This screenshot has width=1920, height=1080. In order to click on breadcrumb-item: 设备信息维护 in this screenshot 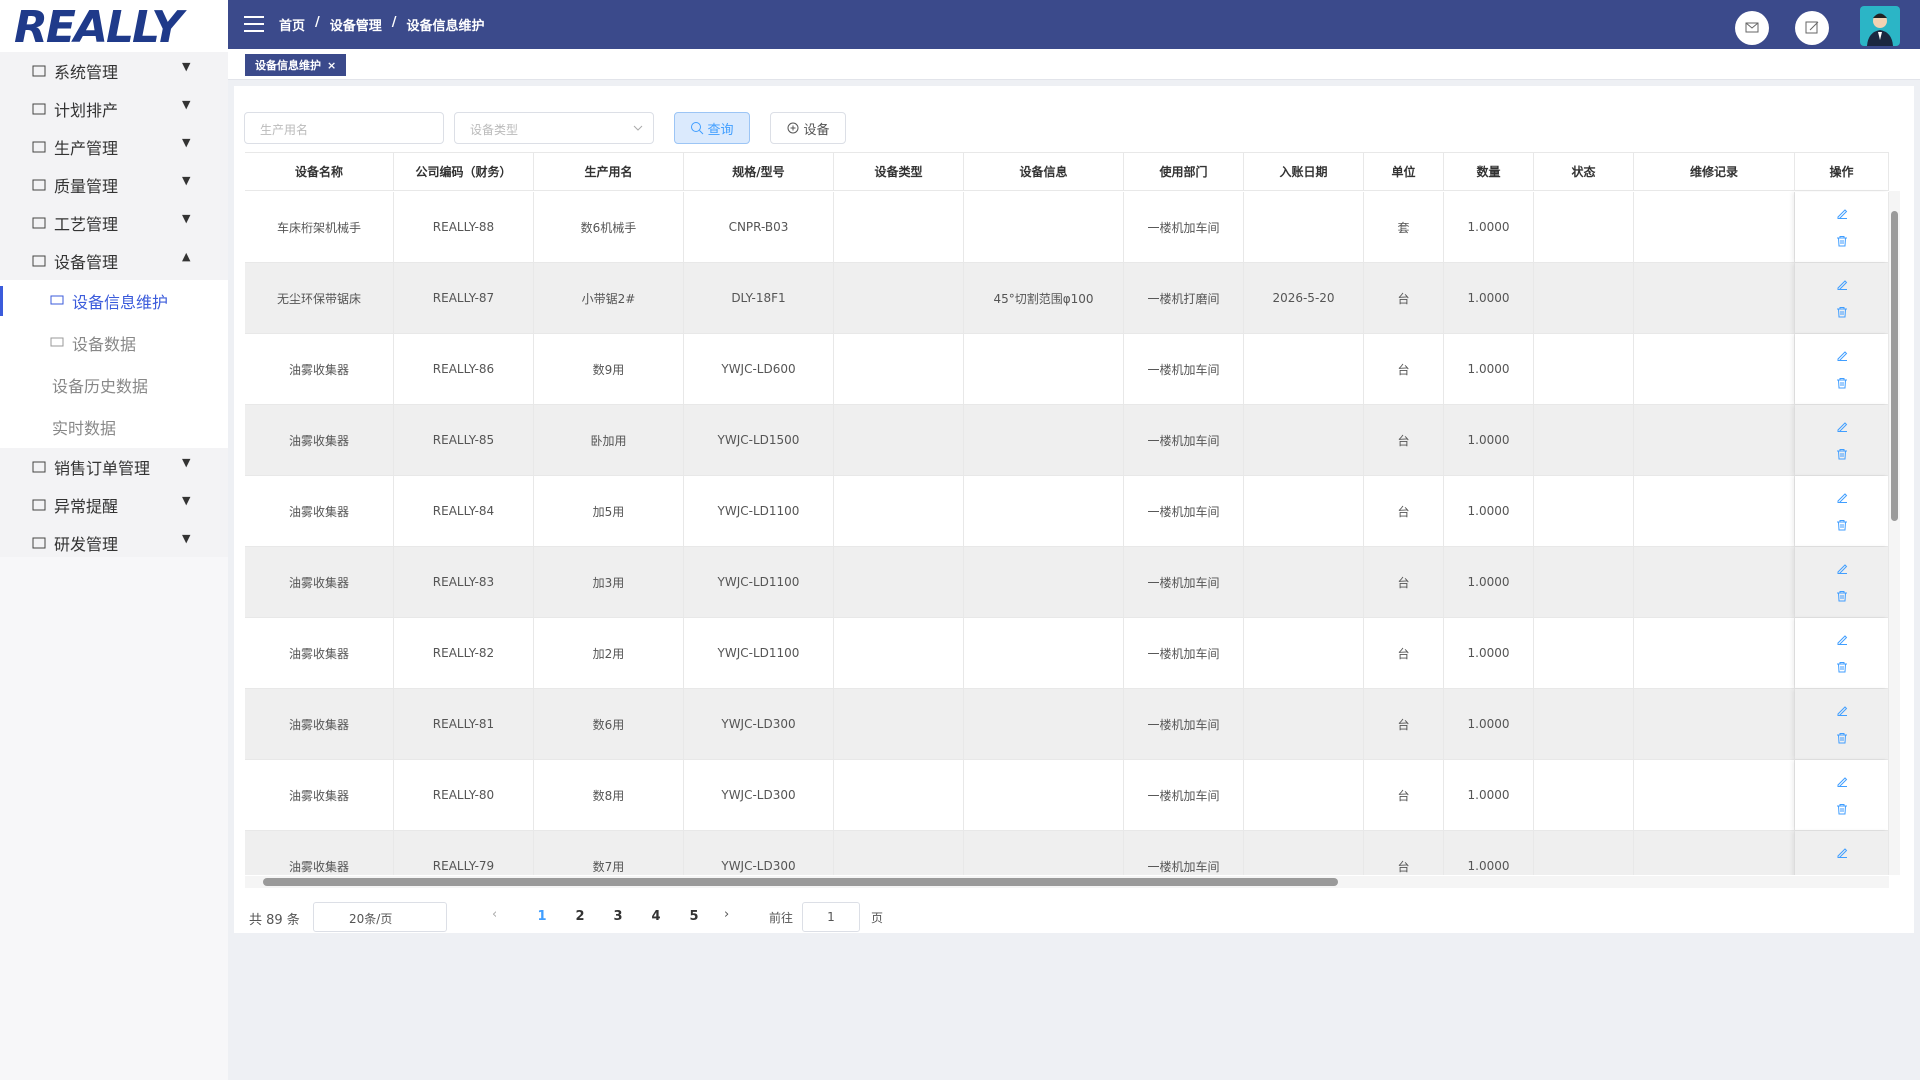, I will do `click(445, 26)`.